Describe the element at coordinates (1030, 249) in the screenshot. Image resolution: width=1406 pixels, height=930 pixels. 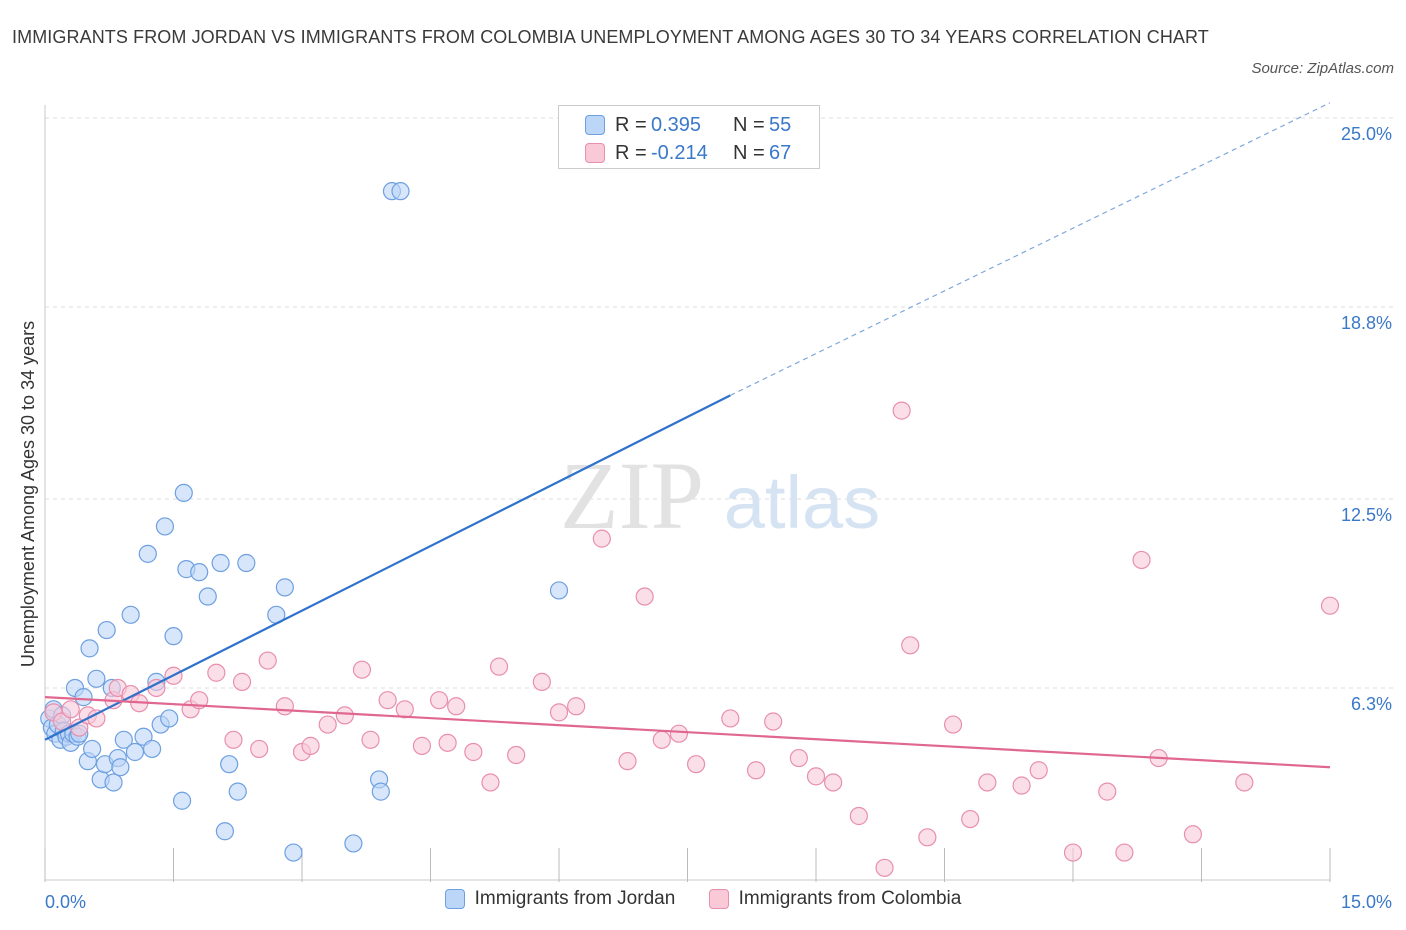
I see `jordan-trend-extension` at that location.